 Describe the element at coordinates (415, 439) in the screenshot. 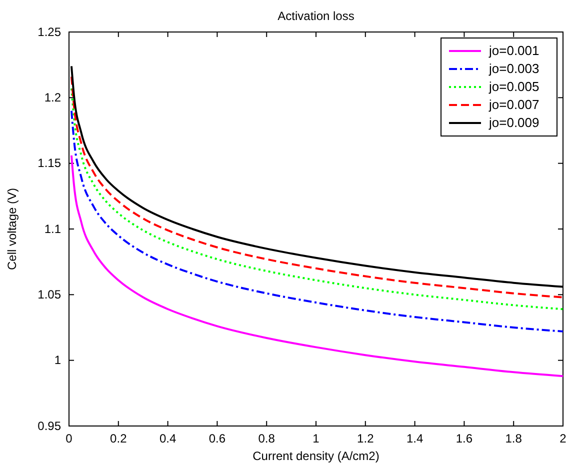

I see `x-tick-label: 1.4` at that location.